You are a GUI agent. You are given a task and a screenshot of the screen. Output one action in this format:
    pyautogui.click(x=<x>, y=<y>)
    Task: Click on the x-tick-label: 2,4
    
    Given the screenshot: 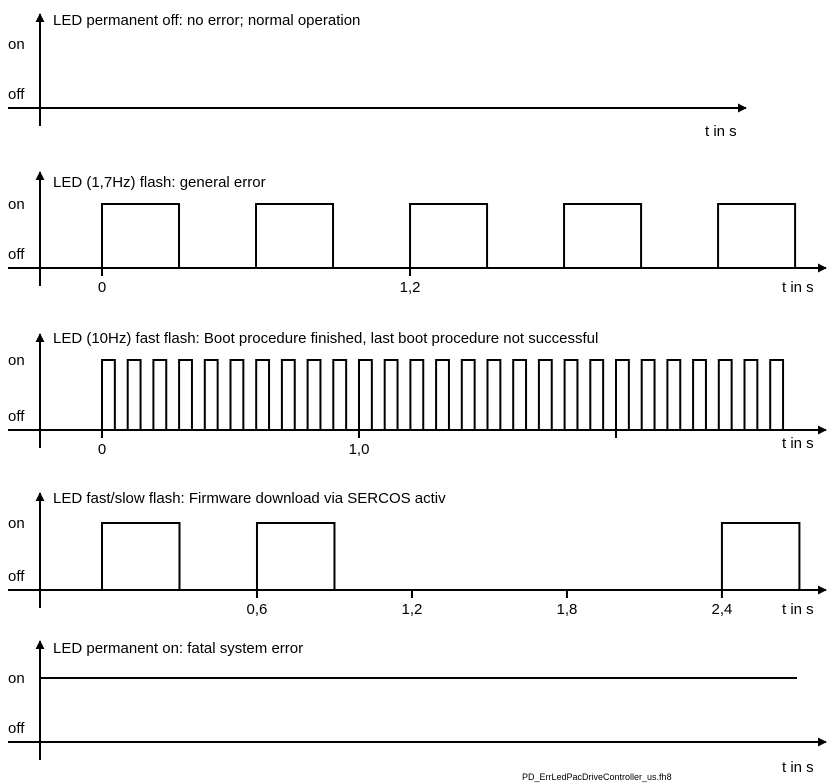 What is the action you would take?
    pyautogui.click(x=721, y=609)
    